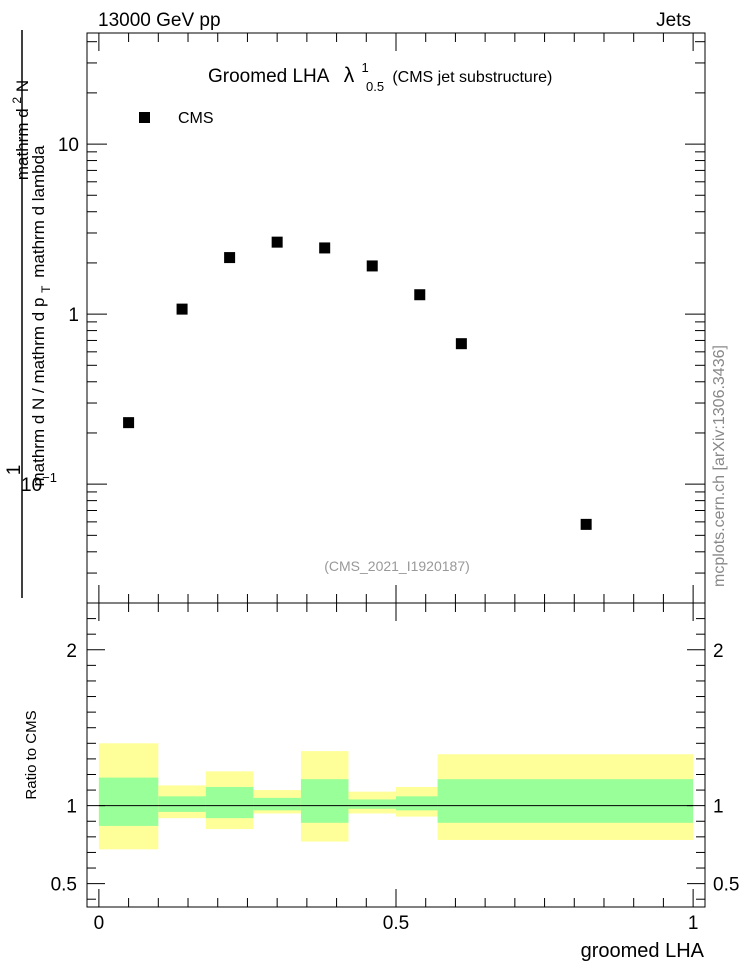  What do you see at coordinates (718, 807) in the screenshot?
I see `ratio-y-tick-label-right: 1` at bounding box center [718, 807].